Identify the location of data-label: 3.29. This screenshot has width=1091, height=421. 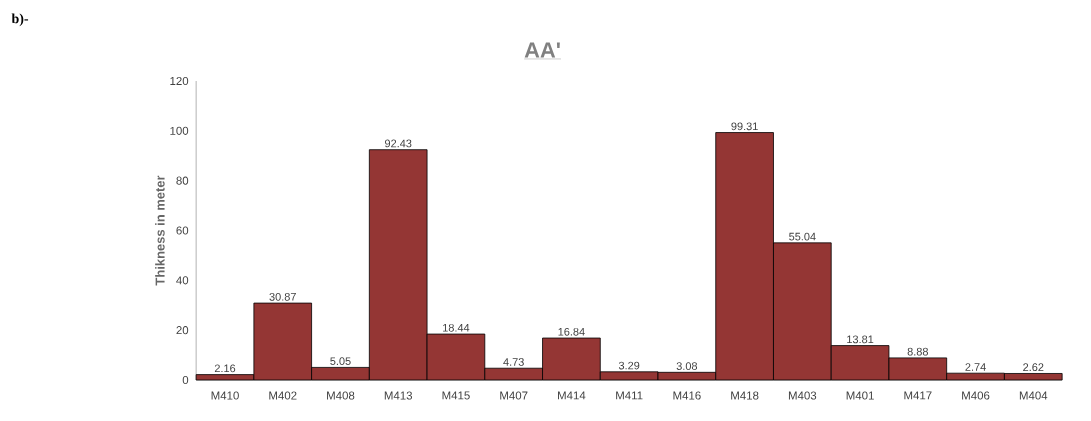
(629, 365).